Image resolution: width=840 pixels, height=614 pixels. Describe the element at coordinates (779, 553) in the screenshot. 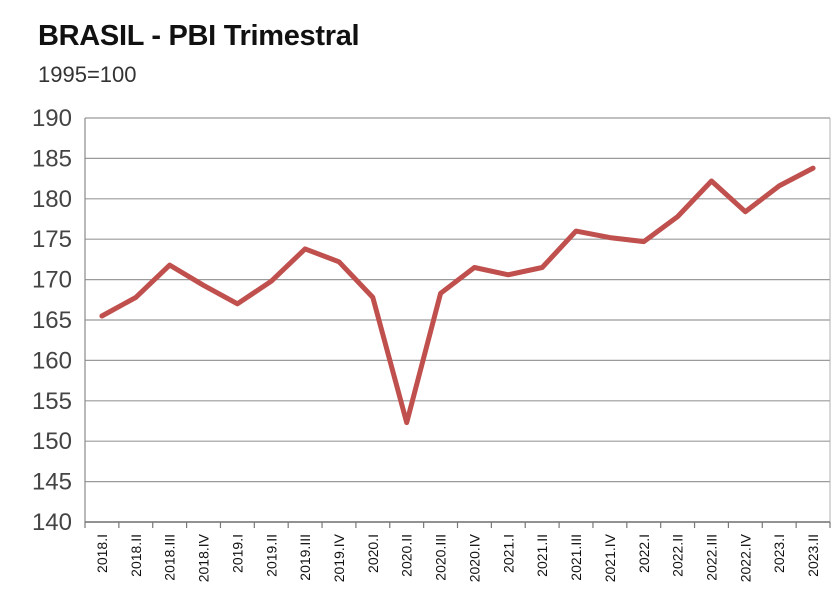

I see `x-tick-label: 2023.I` at that location.